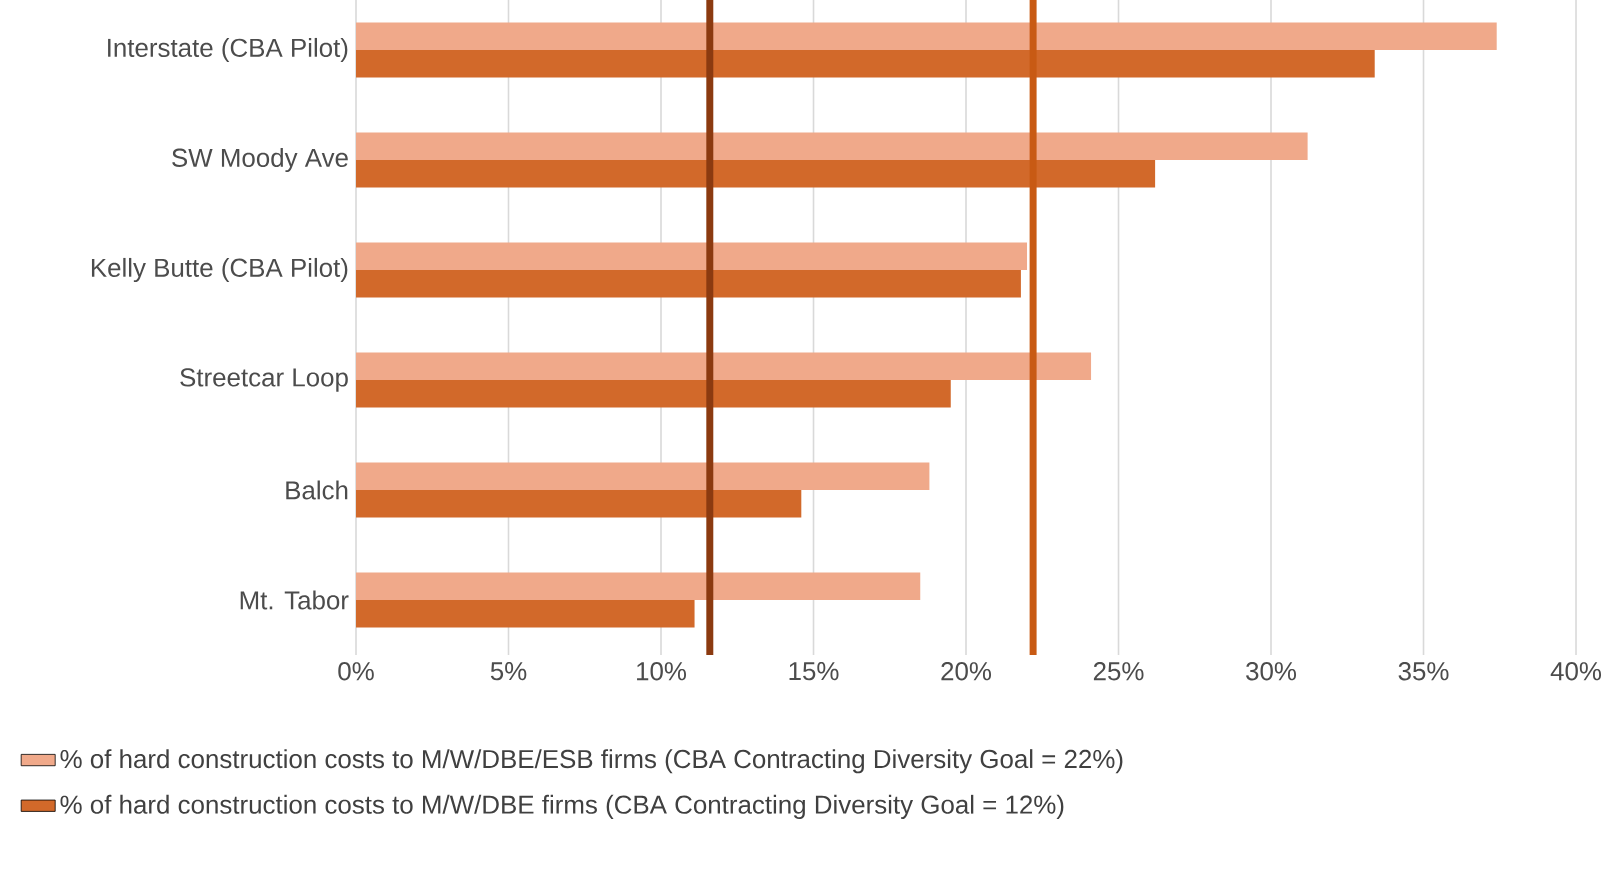  I want to click on x-tick-label: 0%, so click(356, 671).